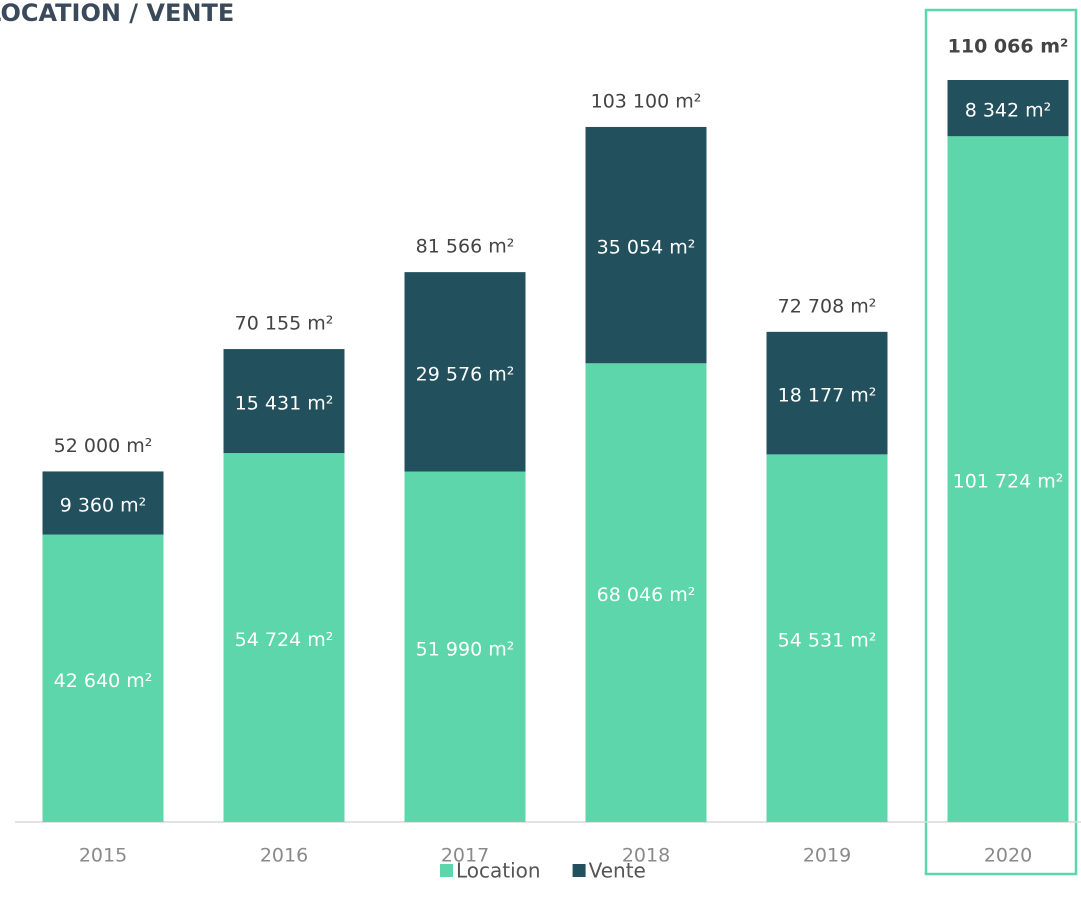 This screenshot has width=1081, height=909. I want to click on x-tick-label: 2015, so click(103, 856).